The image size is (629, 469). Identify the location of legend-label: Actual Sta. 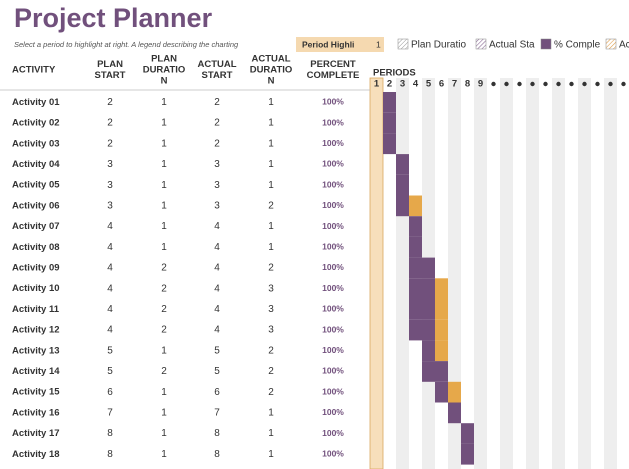
(512, 45).